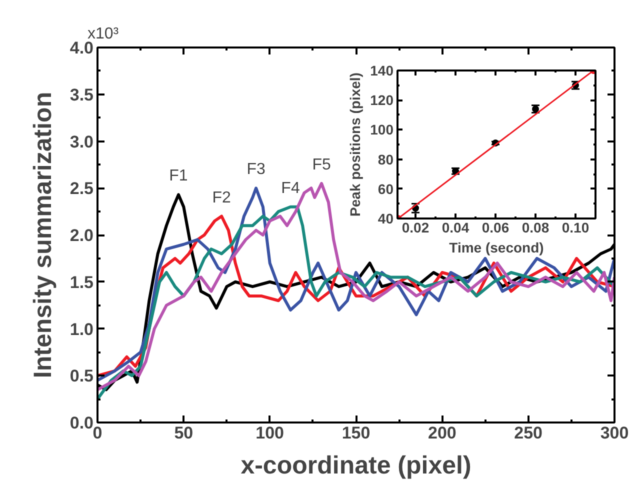 The width and height of the screenshot is (633, 491). Describe the element at coordinates (82, 329) in the screenshot. I see `y-tick-label: 1.0` at that location.